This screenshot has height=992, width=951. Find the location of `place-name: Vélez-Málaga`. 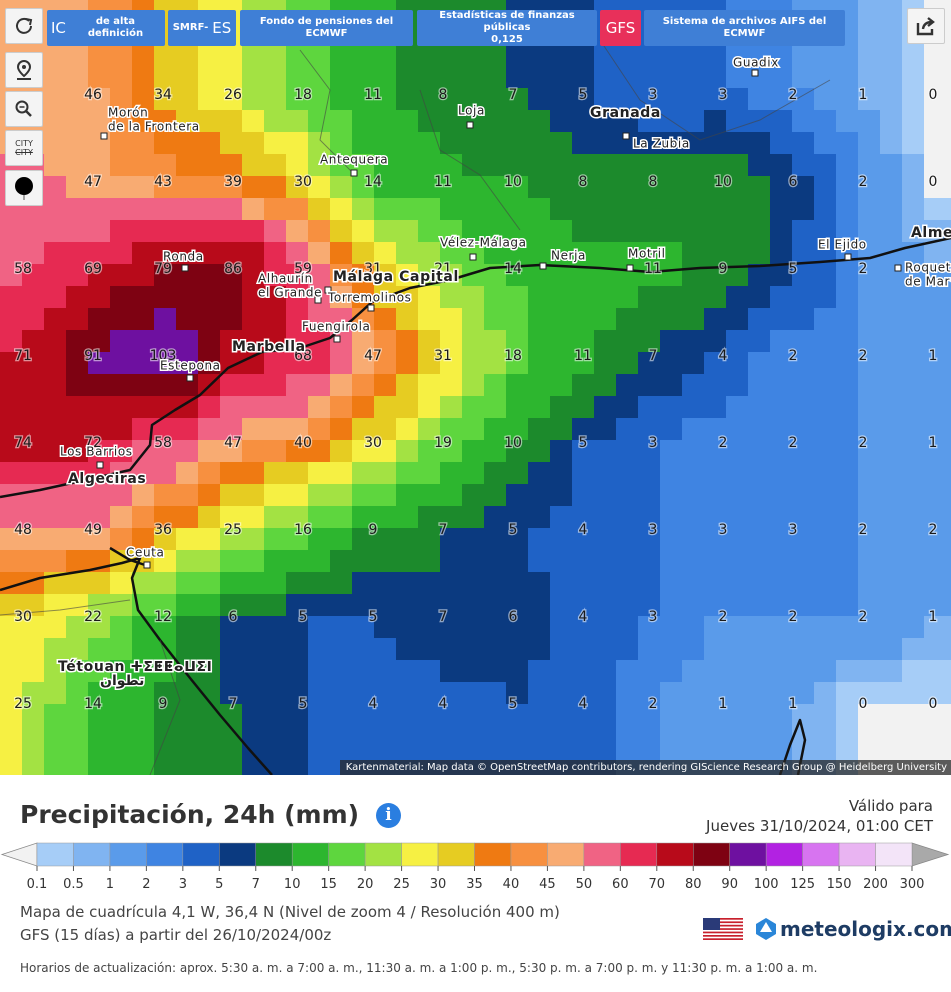

place-name: Vélez-Málaga is located at coordinates (483, 243).